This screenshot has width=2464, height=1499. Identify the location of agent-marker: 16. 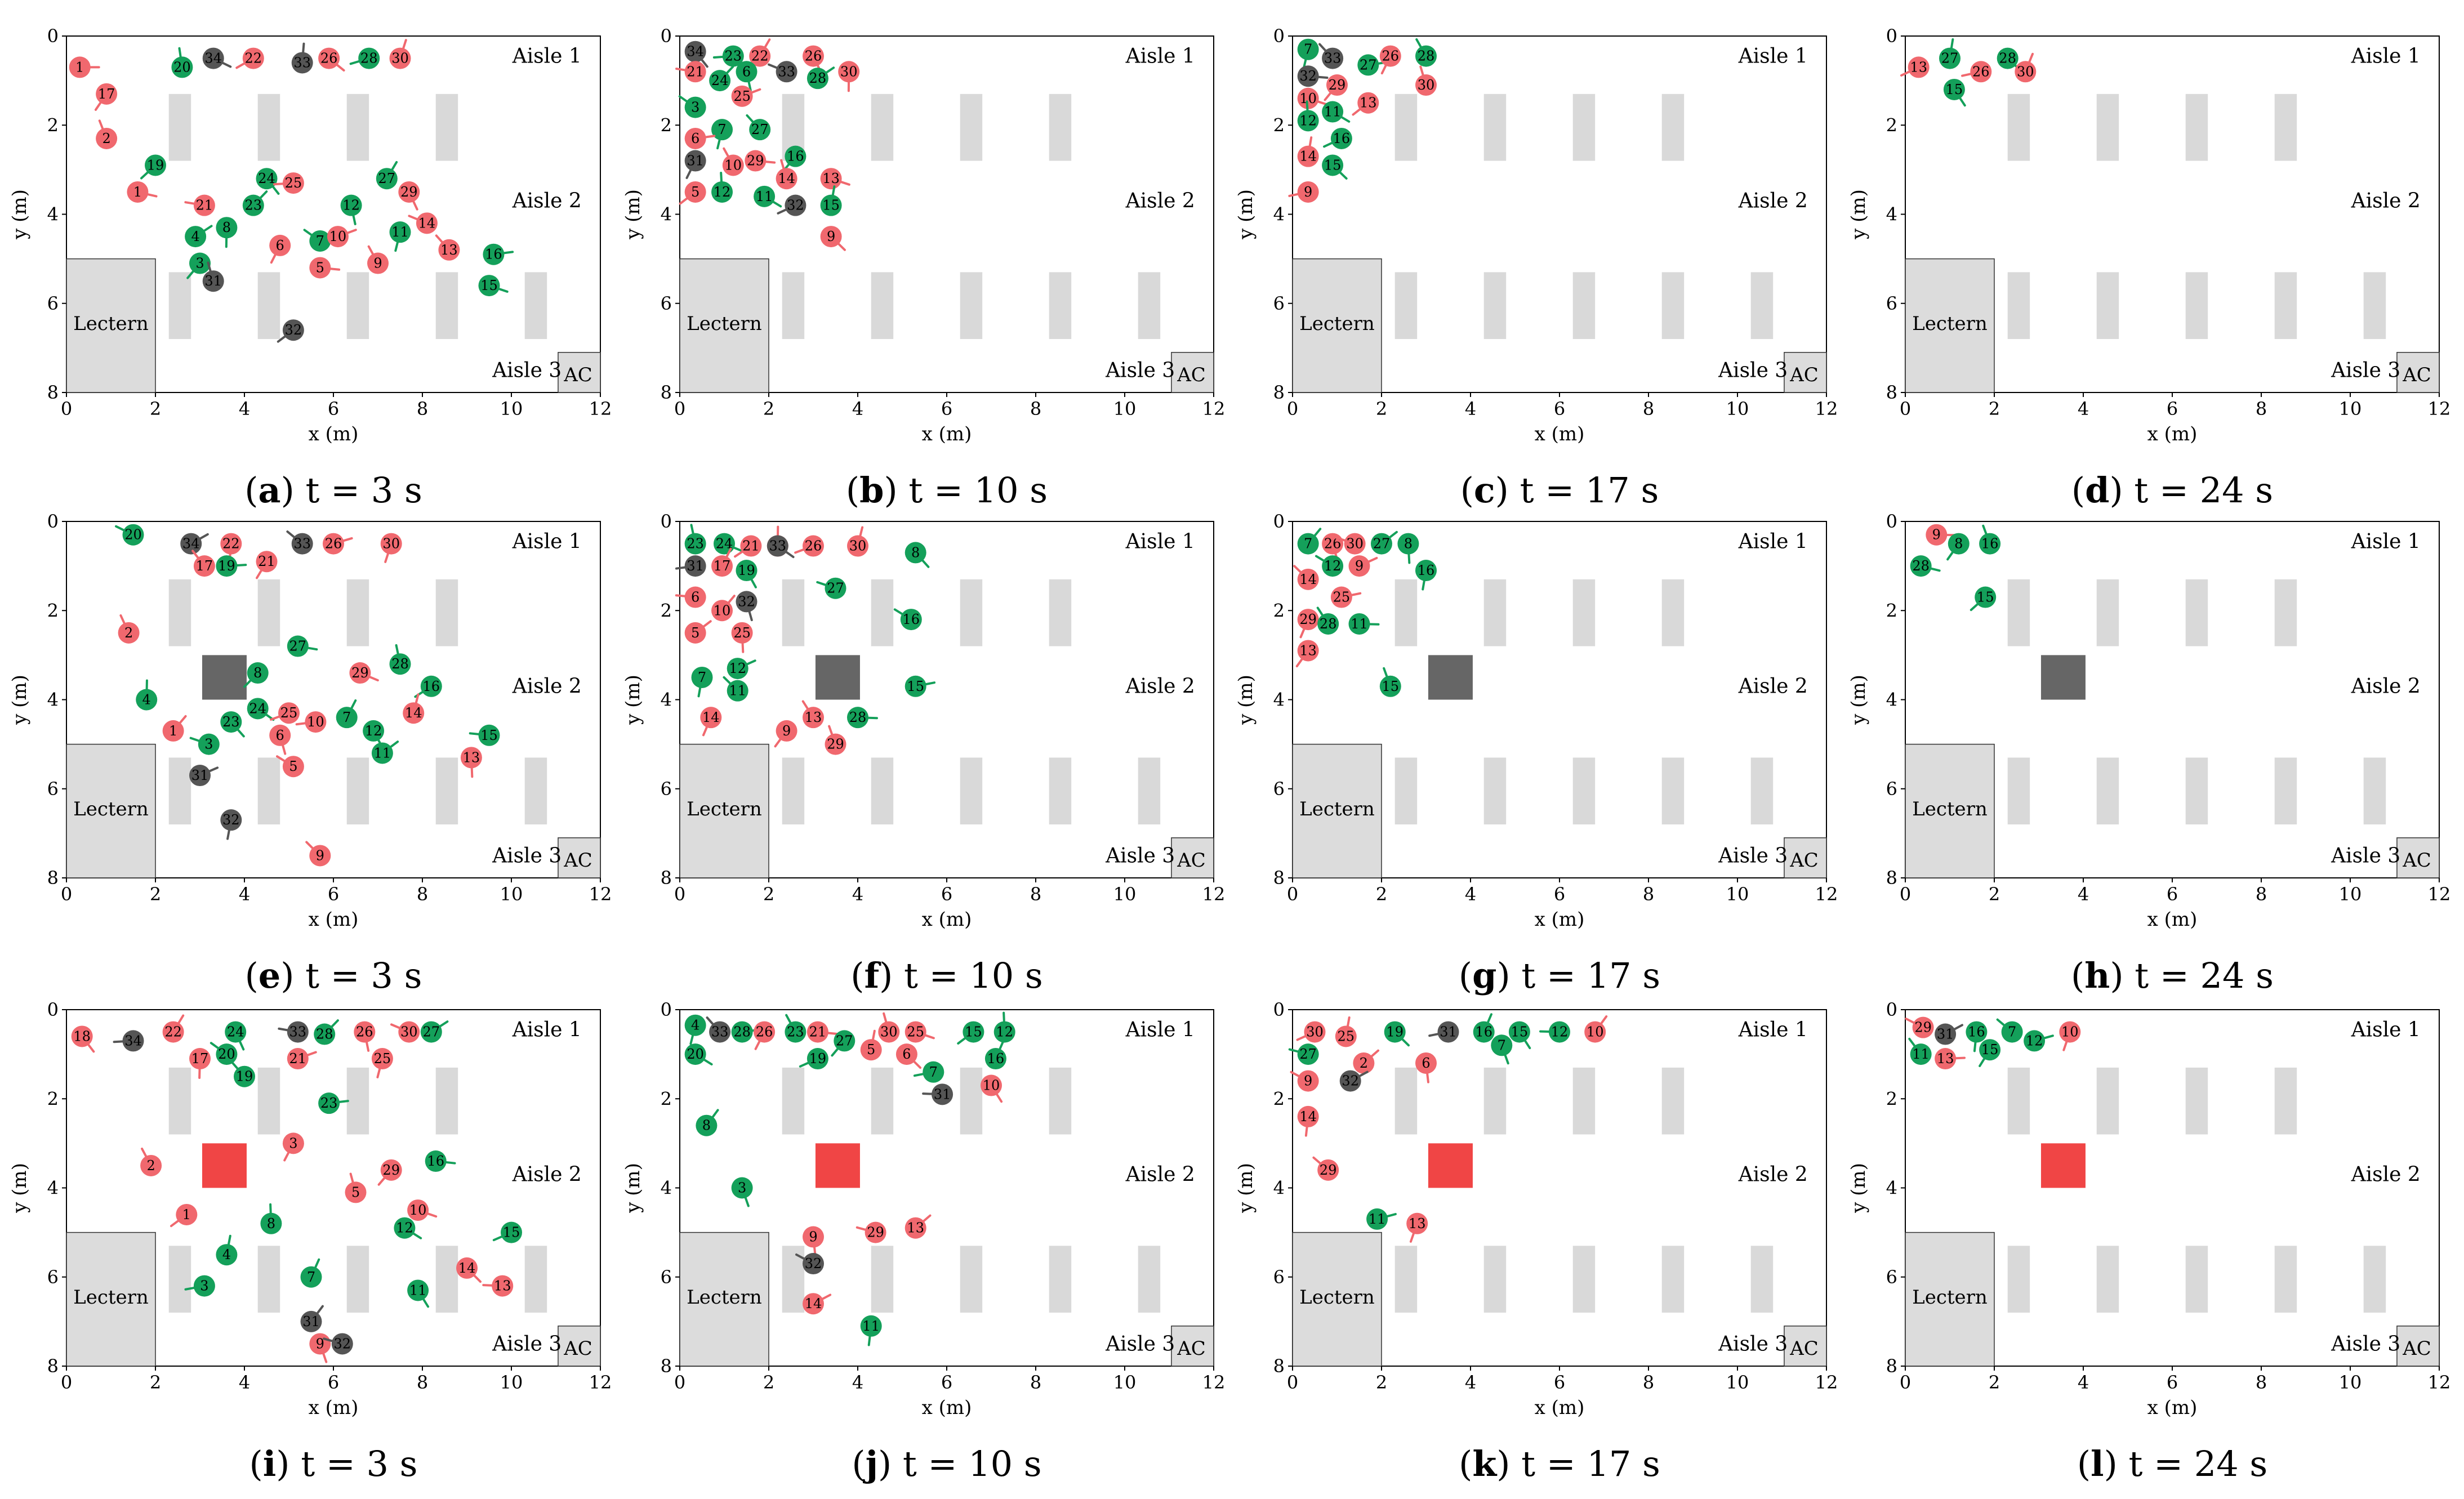
(1484, 1028).